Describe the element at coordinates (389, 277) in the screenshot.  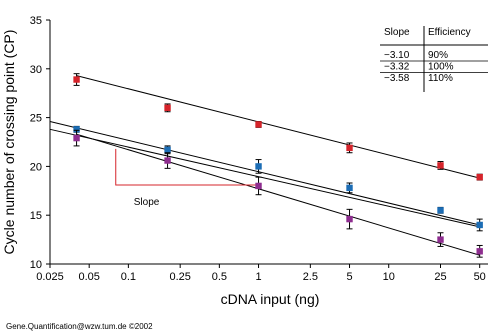
I see `x-tick-label: 10` at that location.